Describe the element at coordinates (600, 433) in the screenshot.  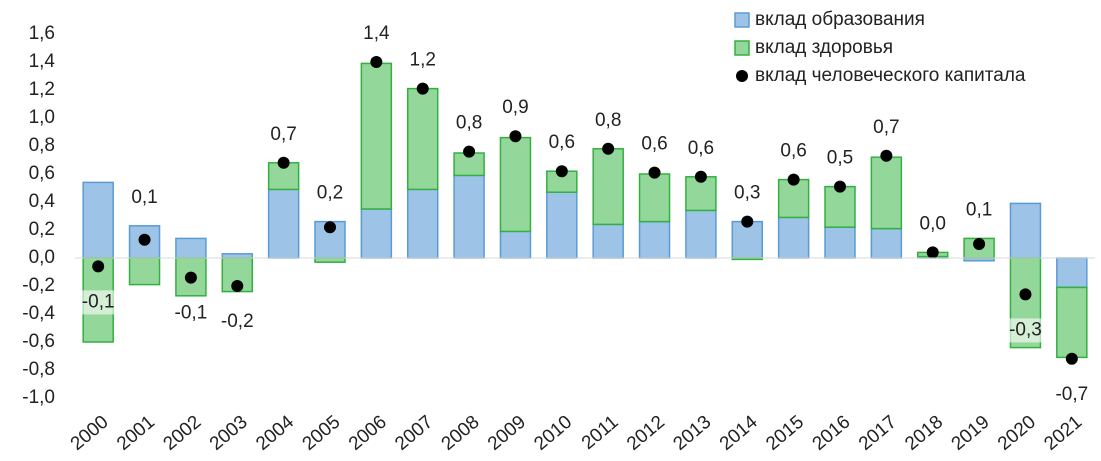
I see `x-tick-label: 2011` at that location.